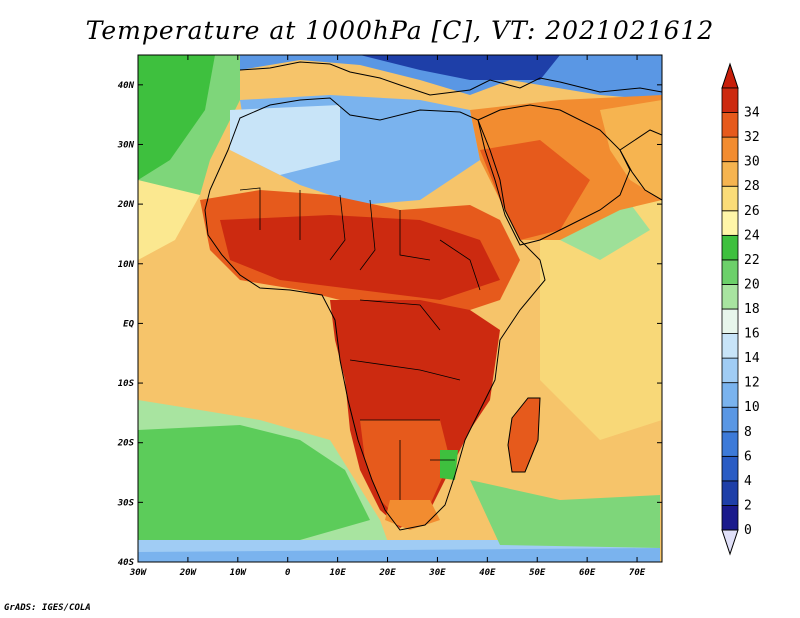 Image resolution: width=800 pixels, height=618 pixels. What do you see at coordinates (126, 563) in the screenshot?
I see `y-tick-label: 40S` at bounding box center [126, 563].